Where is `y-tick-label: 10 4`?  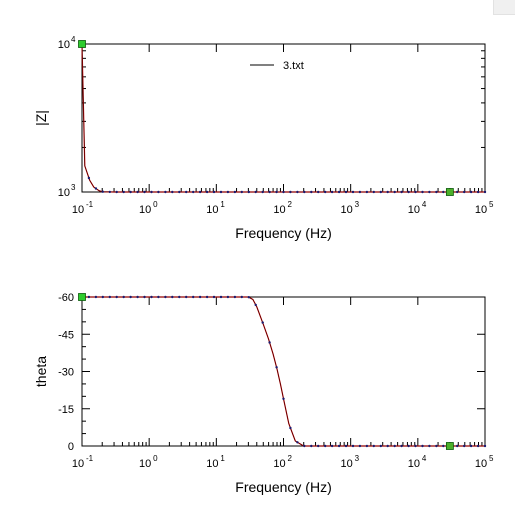
y-tick-label: 10 4 is located at coordinates (67, 43).